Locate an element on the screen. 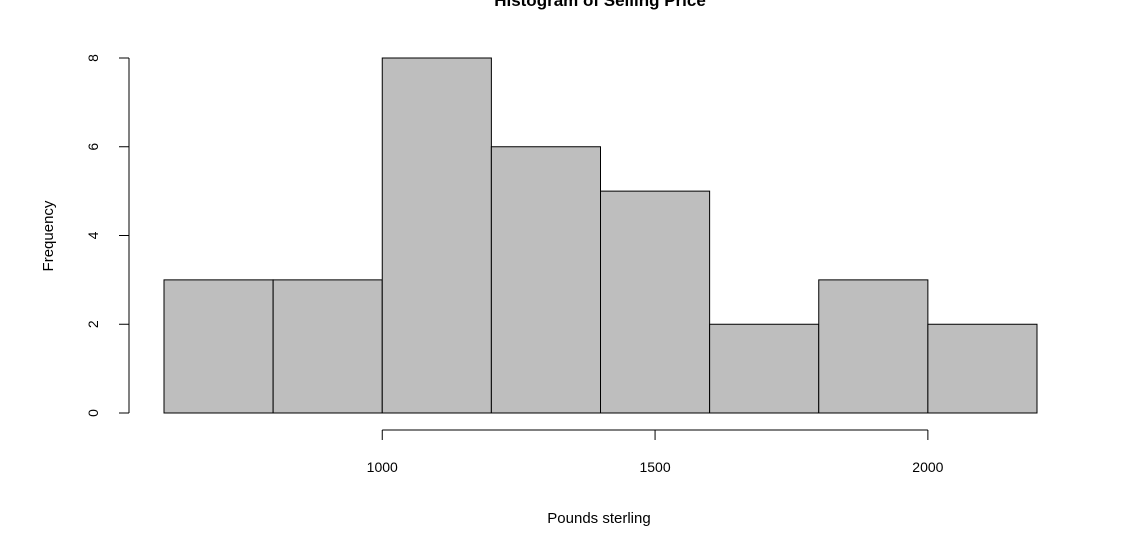  x-tick-label: 1500 is located at coordinates (654, 467).